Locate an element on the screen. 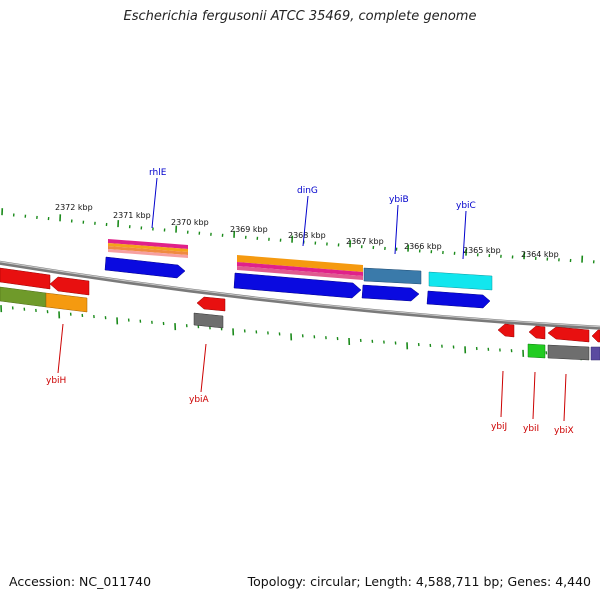  gene-label-dinG: dinG is located at coordinates (307, 191).